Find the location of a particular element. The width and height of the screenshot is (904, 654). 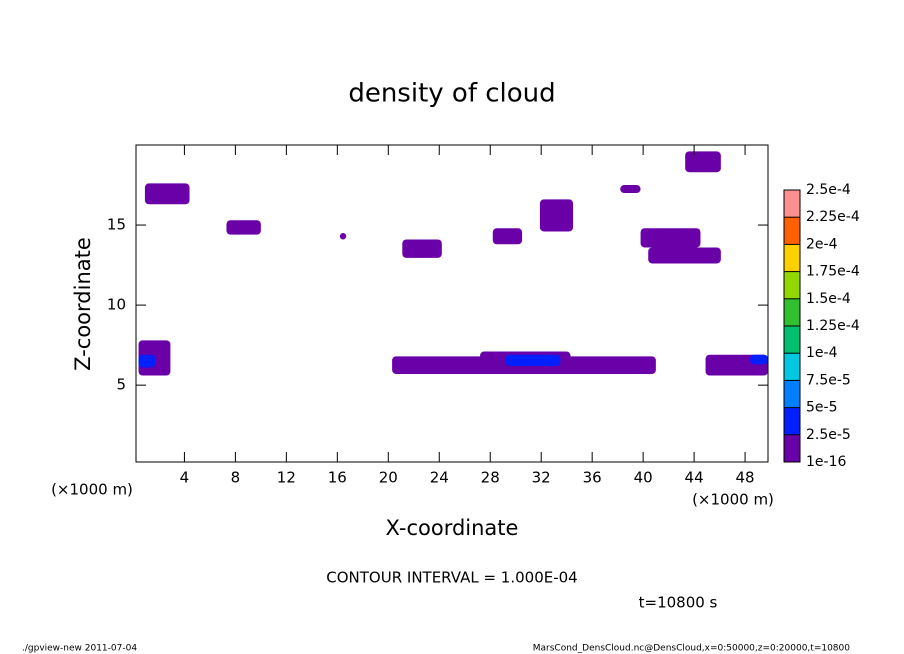

x-tick-label: 20 is located at coordinates (388, 478).